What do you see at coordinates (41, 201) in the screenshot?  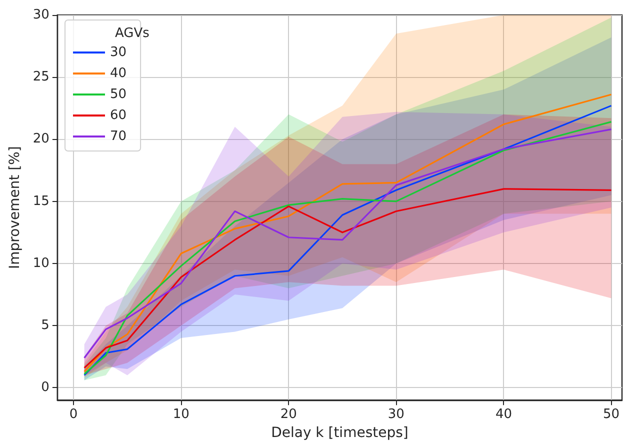 I see `y-tick-label: 15` at bounding box center [41, 201].